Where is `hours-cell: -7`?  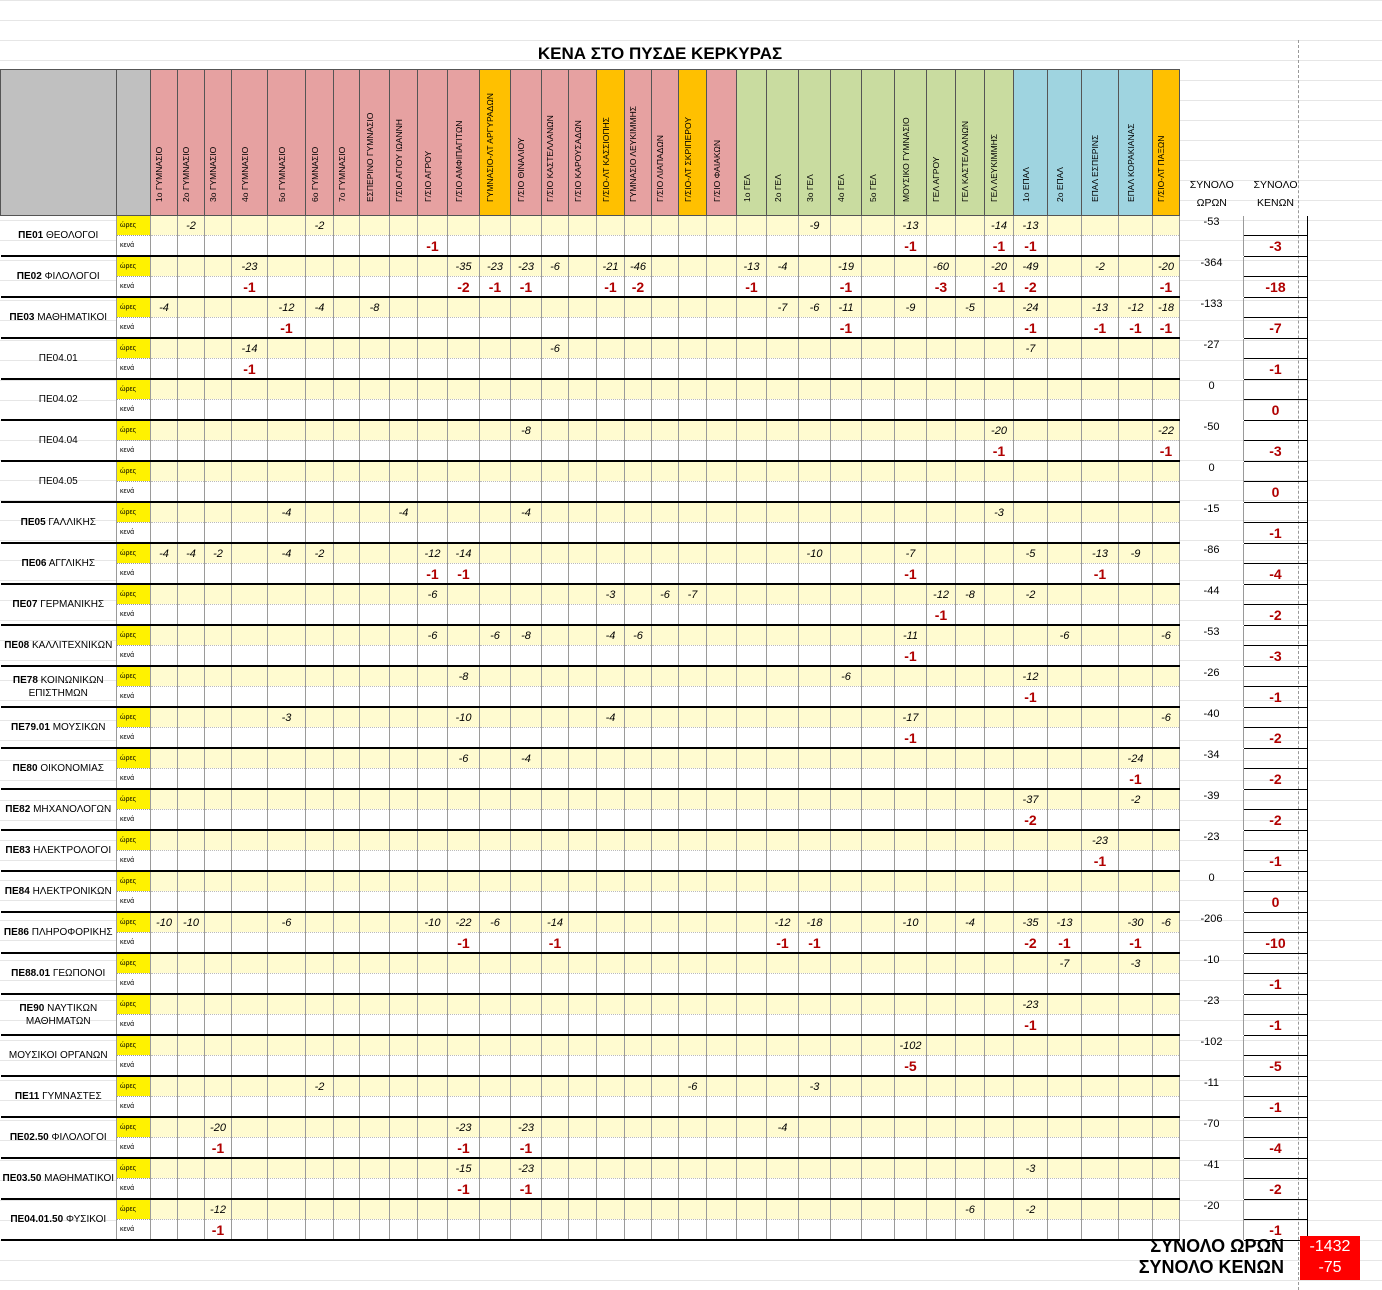 hours-cell: -7 is located at coordinates (1030, 348).